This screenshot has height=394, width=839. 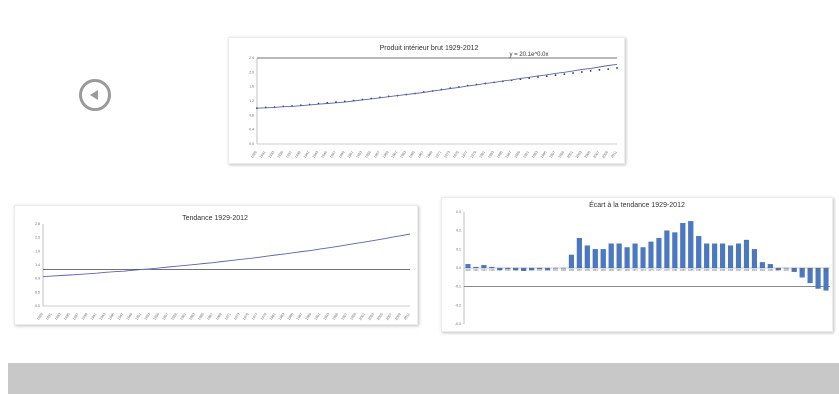 I want to click on chart-title: Produit intérieur brut 1929-2012, so click(x=429, y=48).